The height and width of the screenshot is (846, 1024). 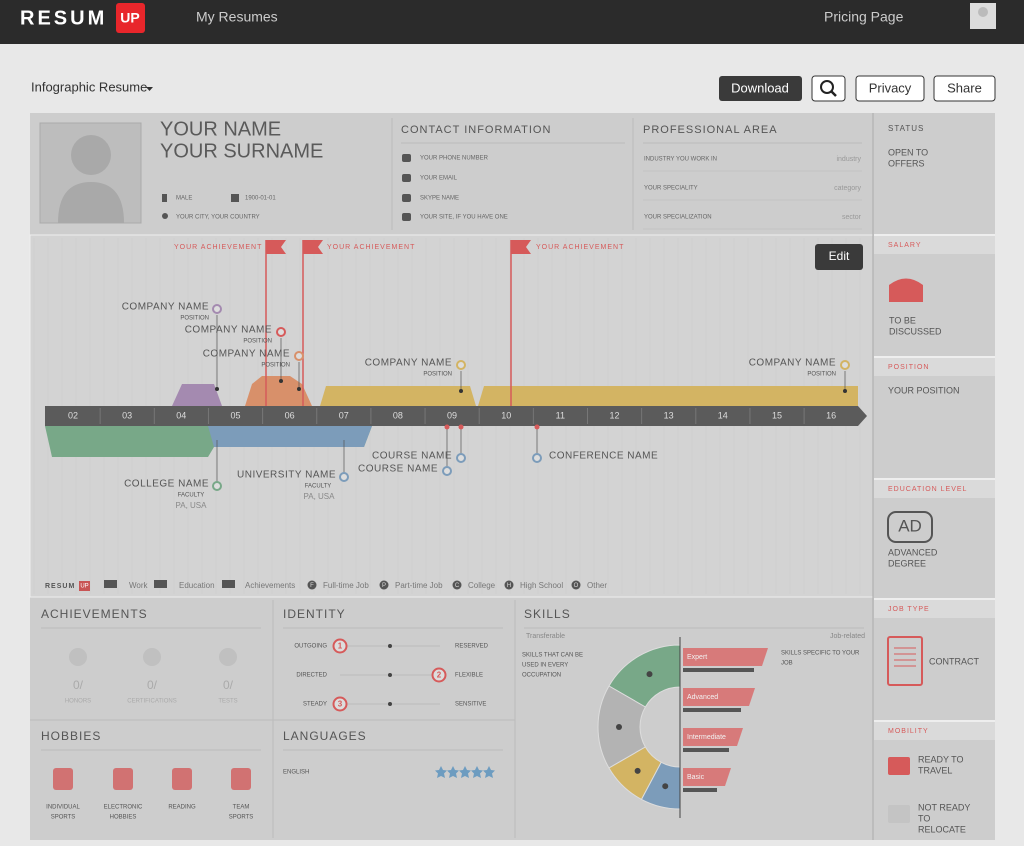 I want to click on button-label: Privacy, so click(x=890, y=87).